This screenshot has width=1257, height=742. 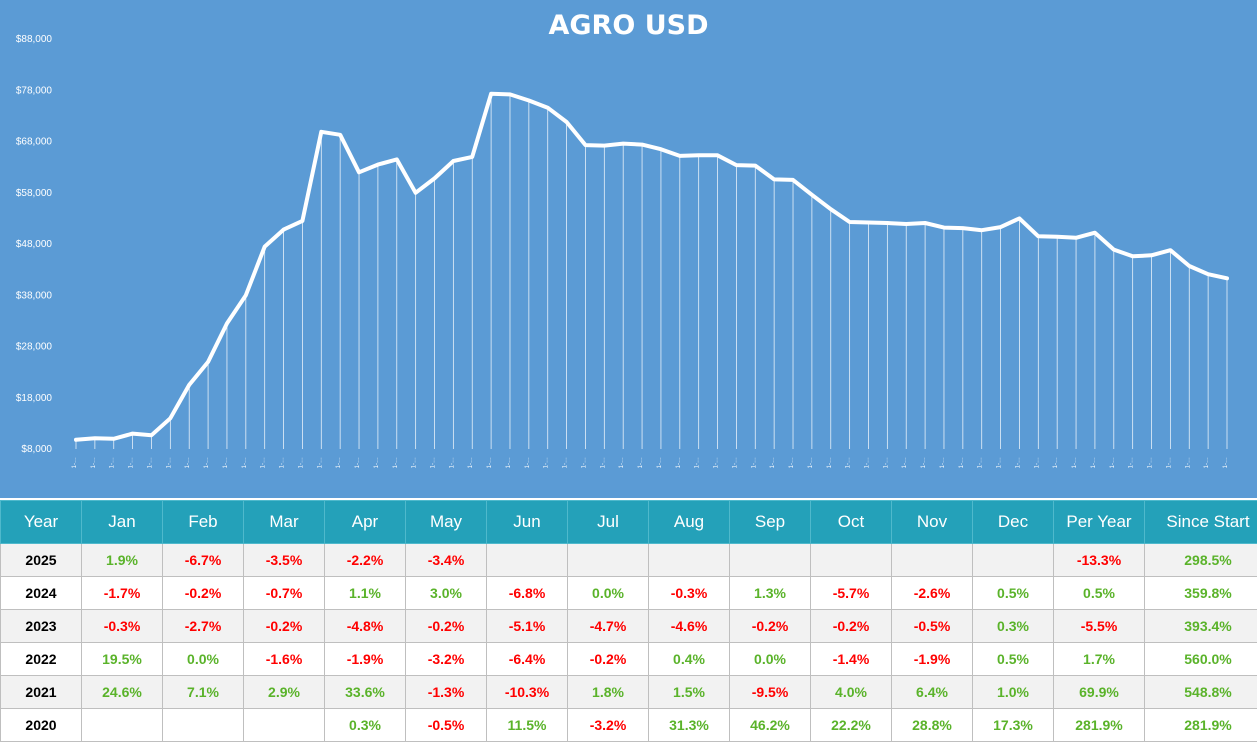 What do you see at coordinates (1013, 659) in the screenshot?
I see `return-cell: 0.5%` at bounding box center [1013, 659].